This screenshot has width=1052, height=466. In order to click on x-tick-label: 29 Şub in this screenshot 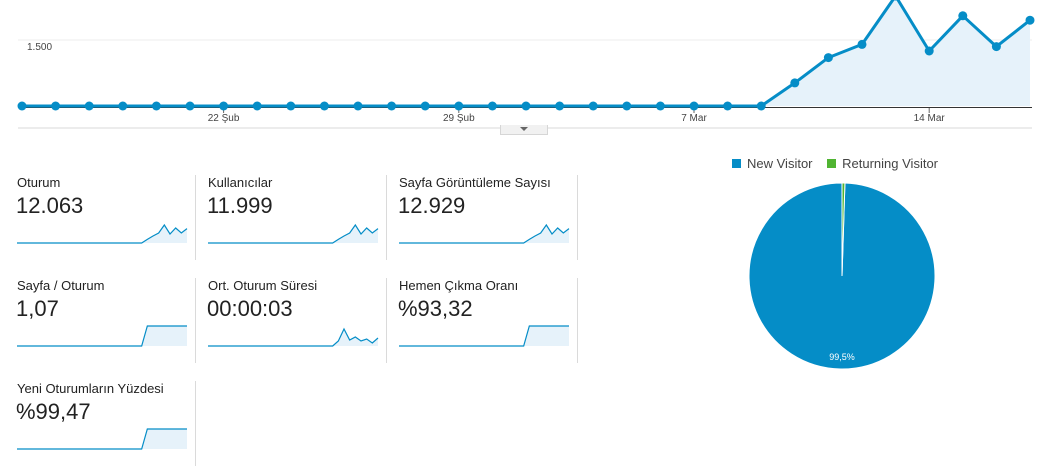, I will do `click(459, 118)`.